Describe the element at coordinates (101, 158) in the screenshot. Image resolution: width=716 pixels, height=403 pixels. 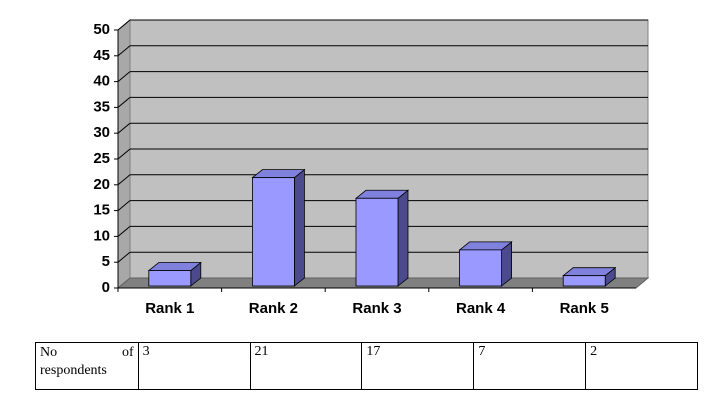
I see `y-tick-label: 25` at that location.